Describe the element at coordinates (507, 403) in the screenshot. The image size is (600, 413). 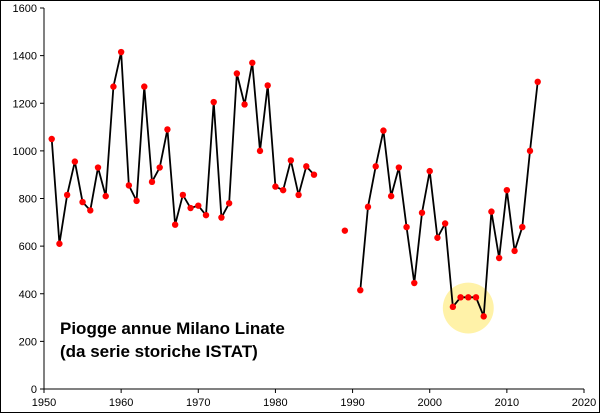
I see `x-tick-label: 2010` at that location.